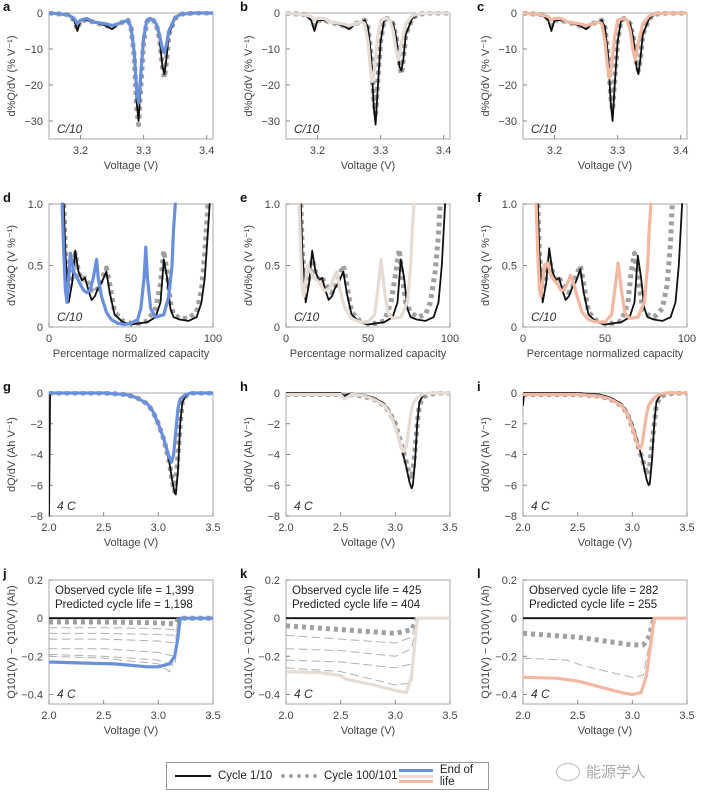  What do you see at coordinates (245, 776) in the screenshot?
I see `legend-label: Cycle 1/10` at bounding box center [245, 776].